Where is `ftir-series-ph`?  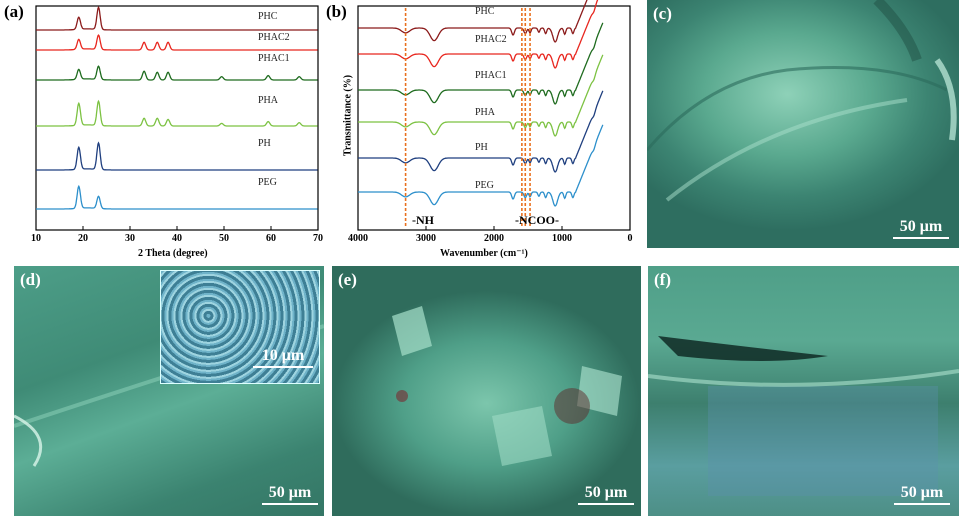
ftir-series-ph is located at coordinates (481, 131).